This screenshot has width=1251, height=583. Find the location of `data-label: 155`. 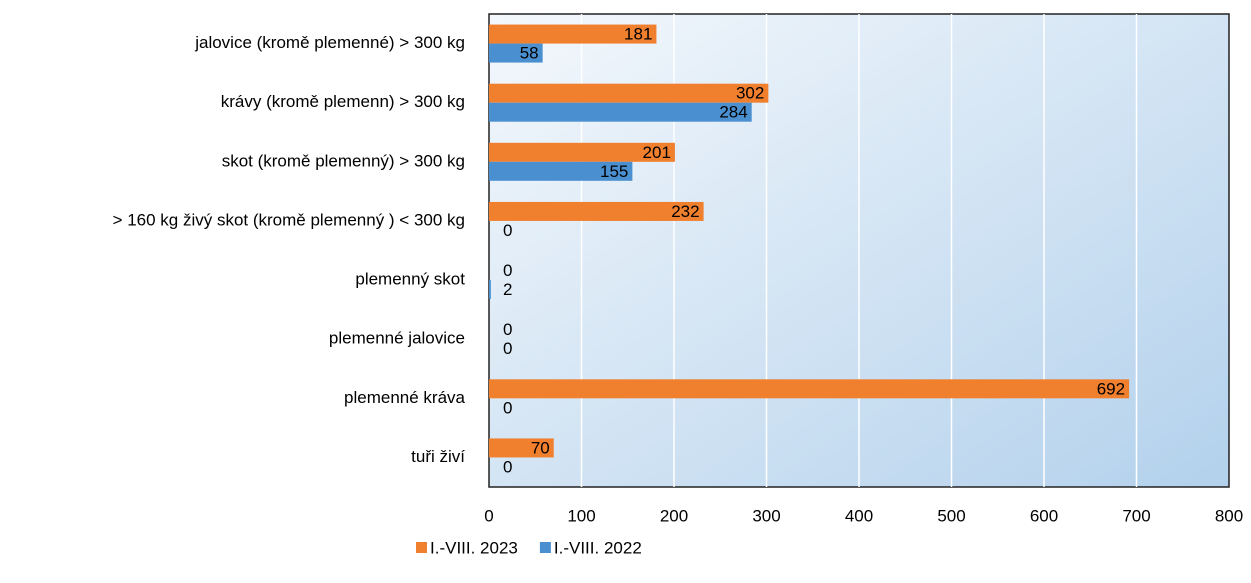

data-label: 155 is located at coordinates (614, 171).